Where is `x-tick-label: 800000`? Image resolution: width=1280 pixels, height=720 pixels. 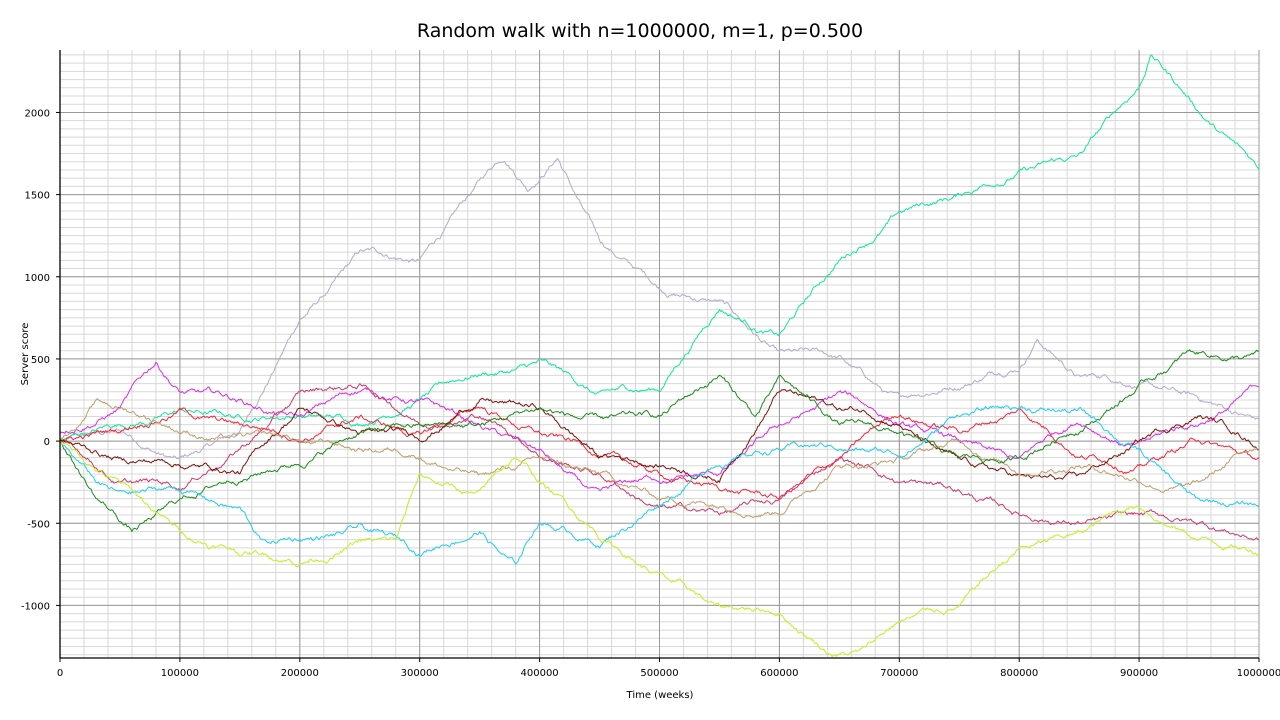
x-tick-label: 800000 is located at coordinates (1019, 673).